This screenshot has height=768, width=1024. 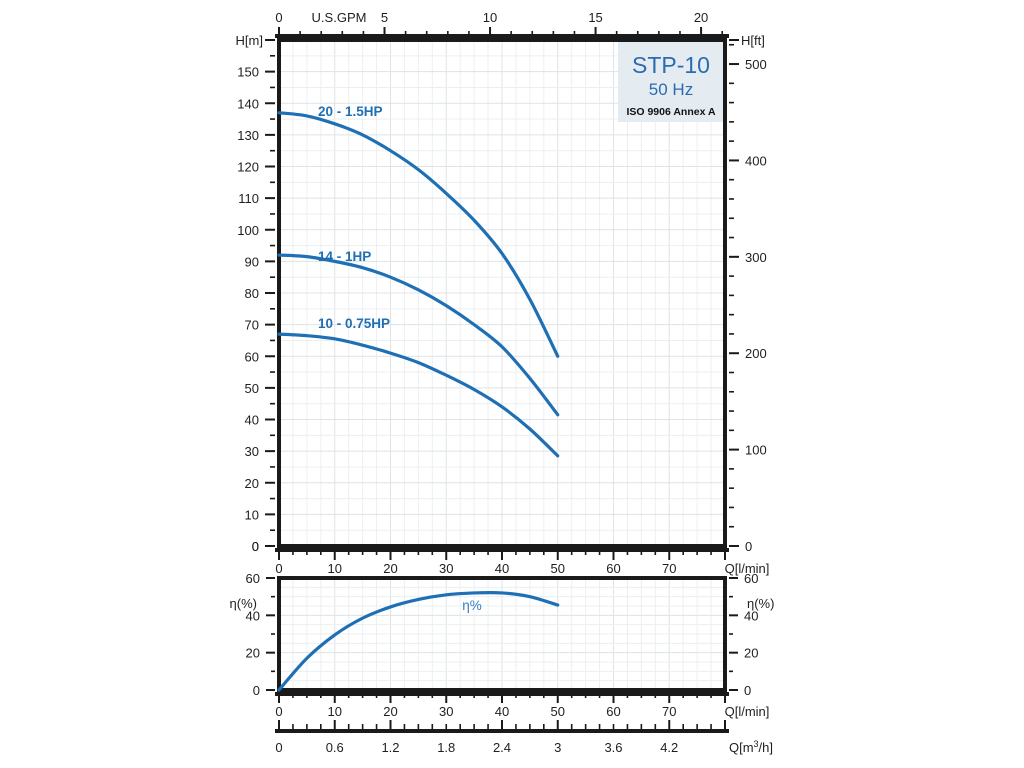 I want to click on right-ft-tick-label: 400, so click(x=756, y=160).